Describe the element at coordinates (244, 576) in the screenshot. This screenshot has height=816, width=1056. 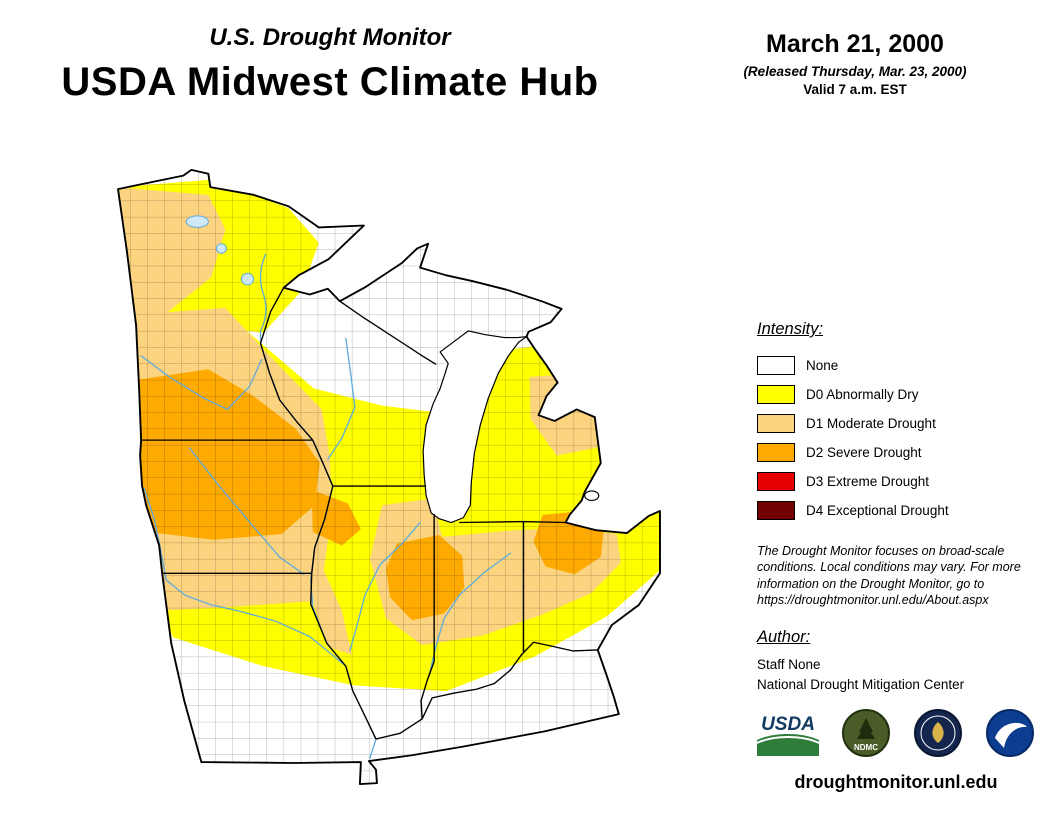
I see `missouri-river` at that location.